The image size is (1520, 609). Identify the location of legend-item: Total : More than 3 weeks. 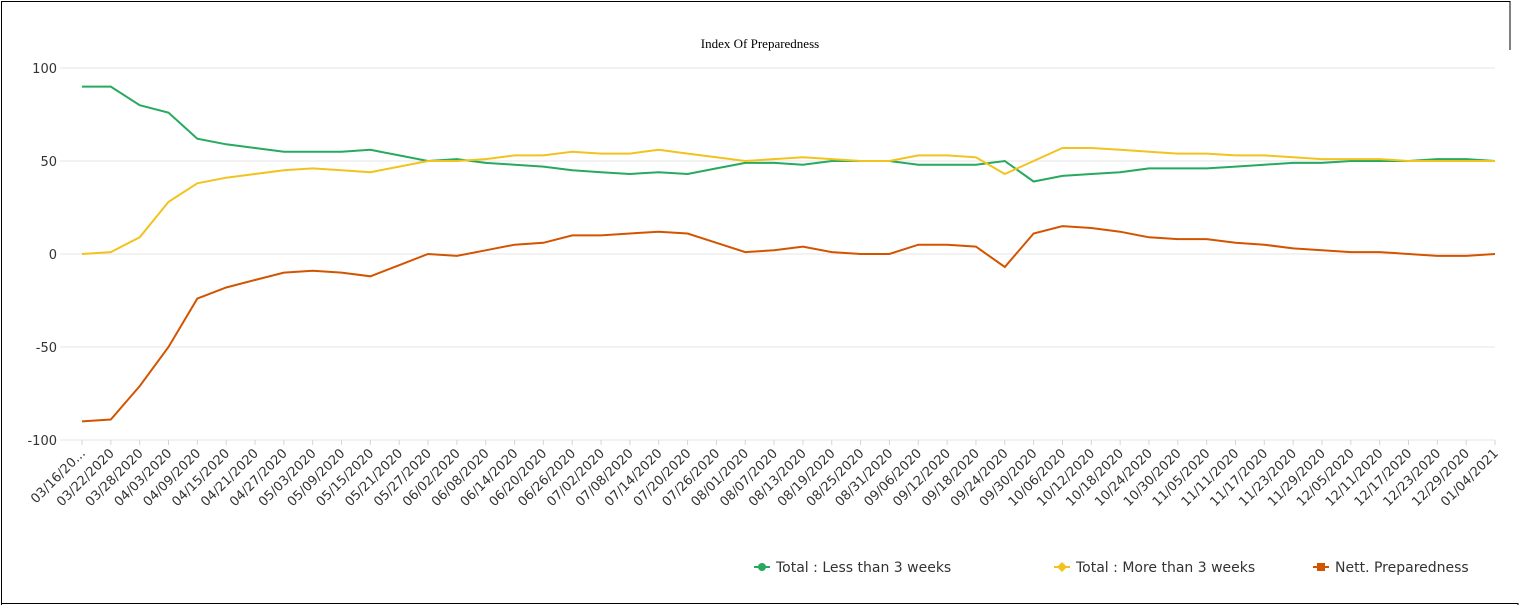
(1154, 568).